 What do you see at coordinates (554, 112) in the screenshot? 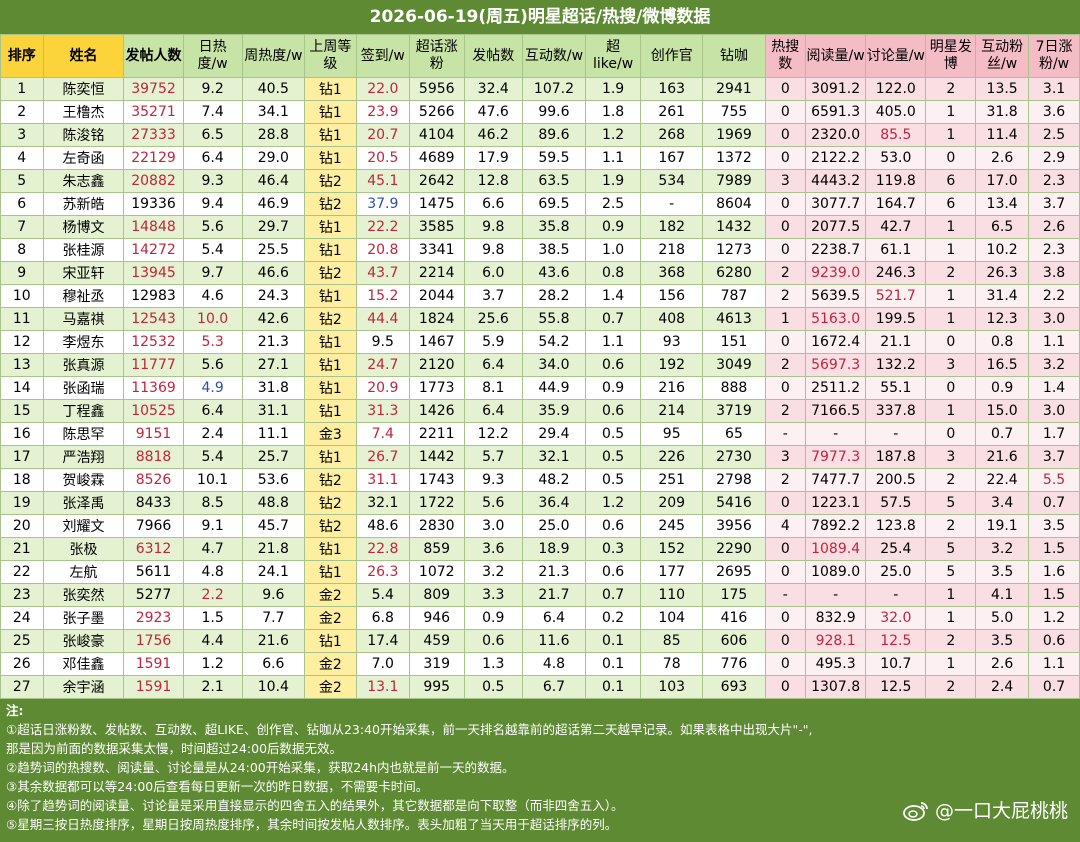
I see `table-cell: 99.6` at bounding box center [554, 112].